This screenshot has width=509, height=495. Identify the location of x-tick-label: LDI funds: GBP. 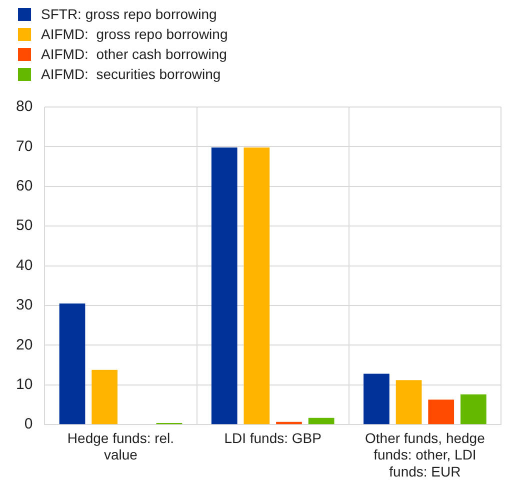
(273, 438).